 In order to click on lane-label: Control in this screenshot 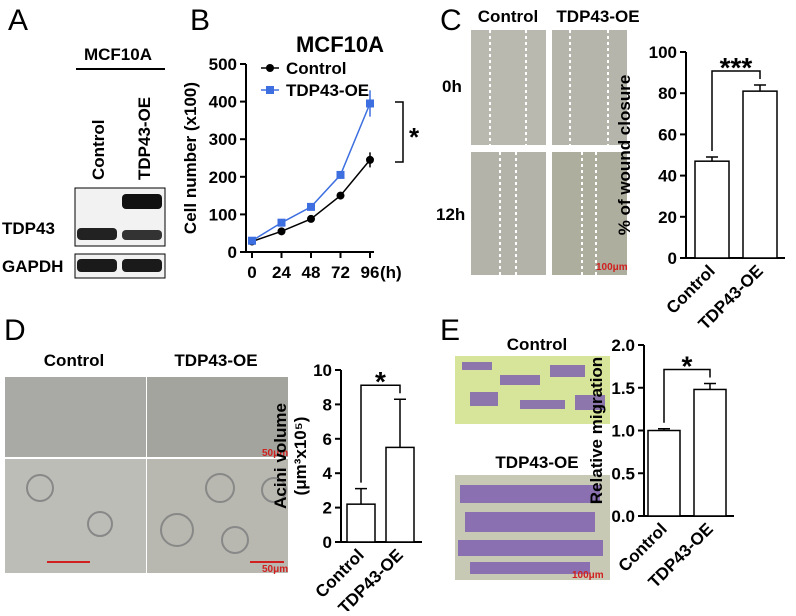, I will do `click(98, 150)`.